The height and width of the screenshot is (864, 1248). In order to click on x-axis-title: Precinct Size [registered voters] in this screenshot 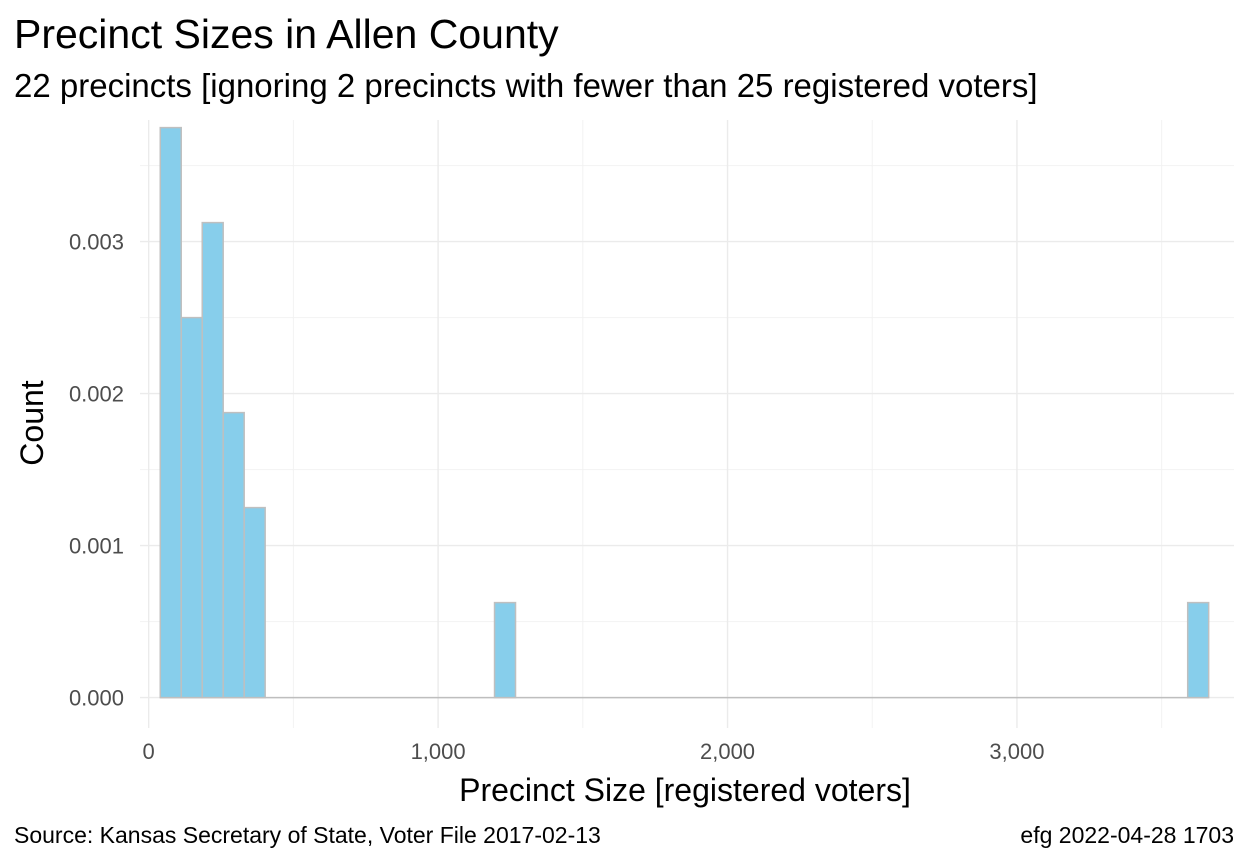, I will do `click(685, 790)`.